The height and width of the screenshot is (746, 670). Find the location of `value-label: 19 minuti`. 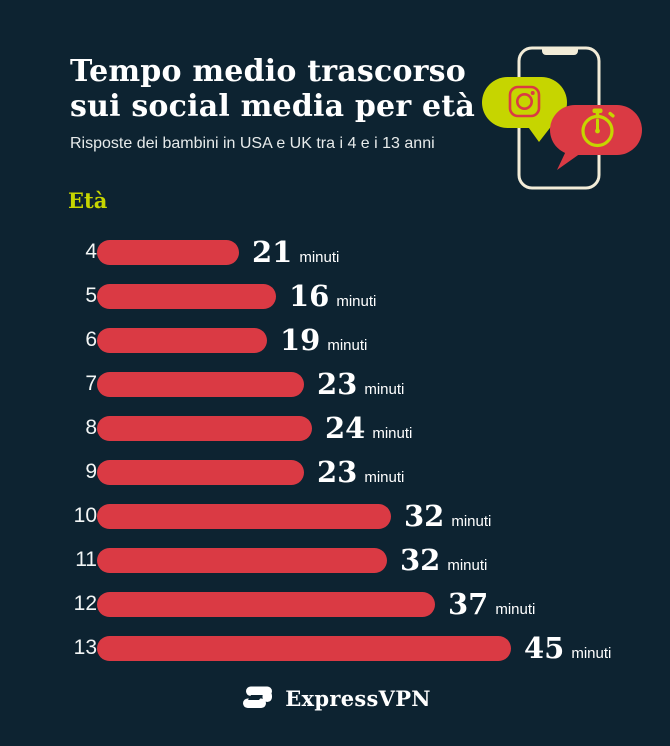

value-label: 19 minuti is located at coordinates (324, 339).